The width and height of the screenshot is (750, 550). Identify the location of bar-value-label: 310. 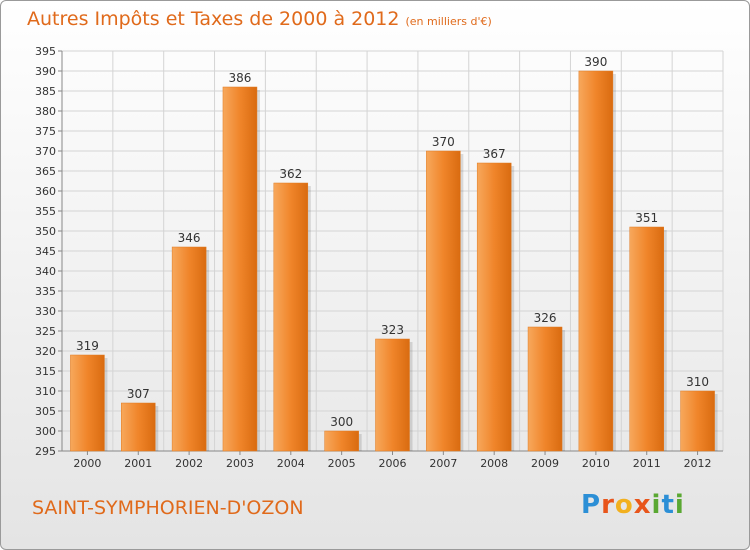
(697, 382).